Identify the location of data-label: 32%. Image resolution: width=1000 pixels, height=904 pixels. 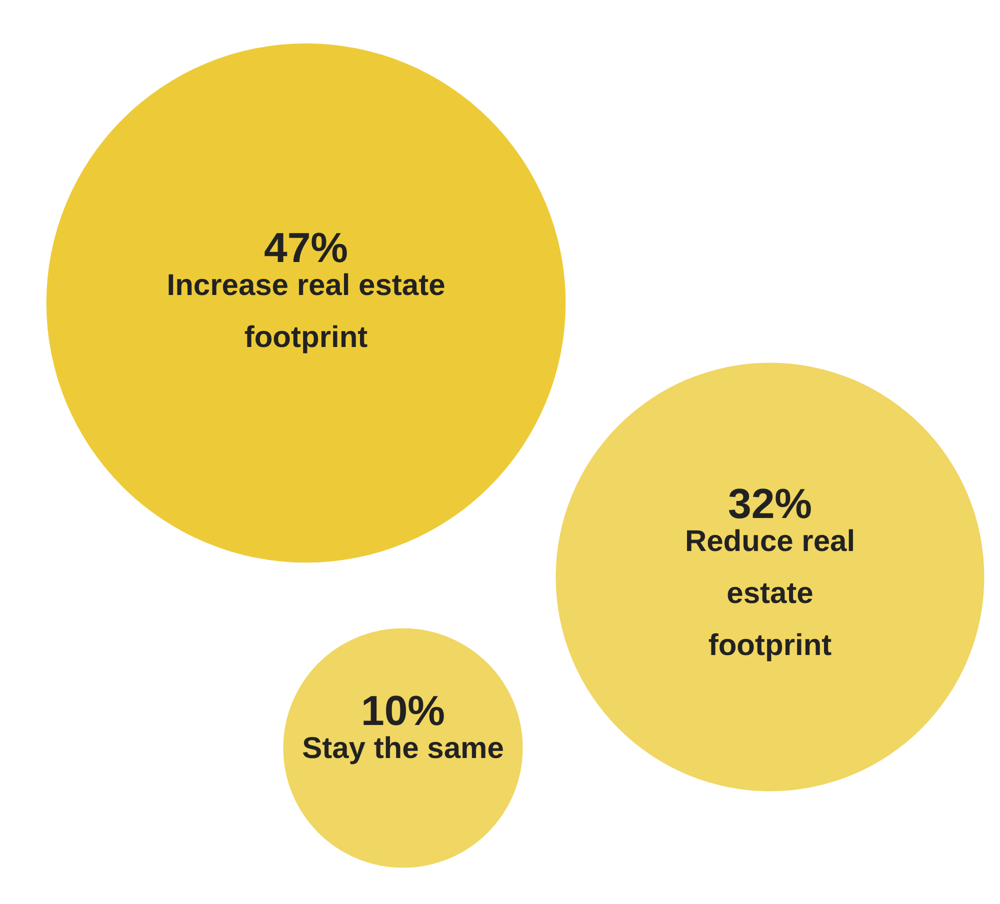
(770, 503).